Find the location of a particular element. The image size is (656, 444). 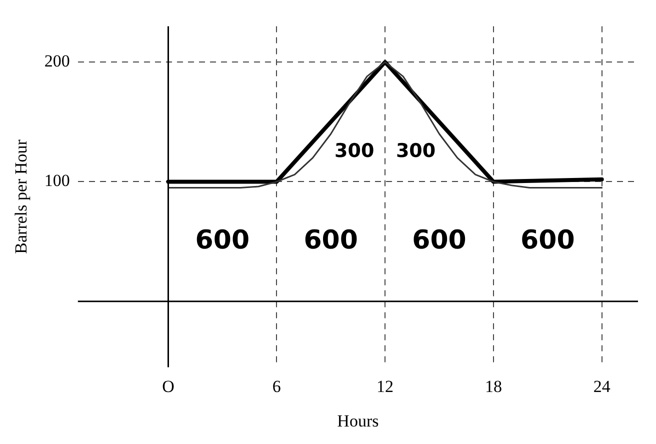

y-tick-label: 100 is located at coordinates (57, 180).